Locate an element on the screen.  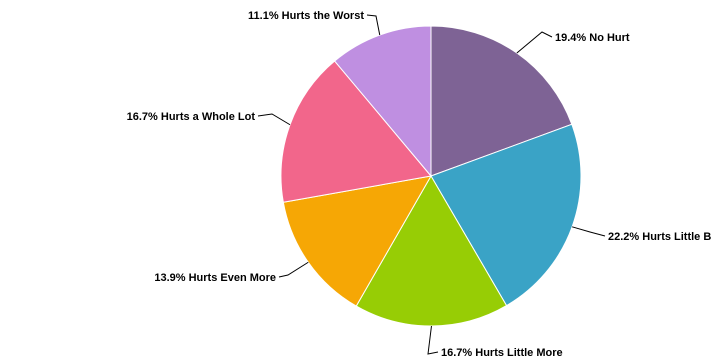
pie-slice-hurts-a-whole-lot is located at coordinates (356, 131).